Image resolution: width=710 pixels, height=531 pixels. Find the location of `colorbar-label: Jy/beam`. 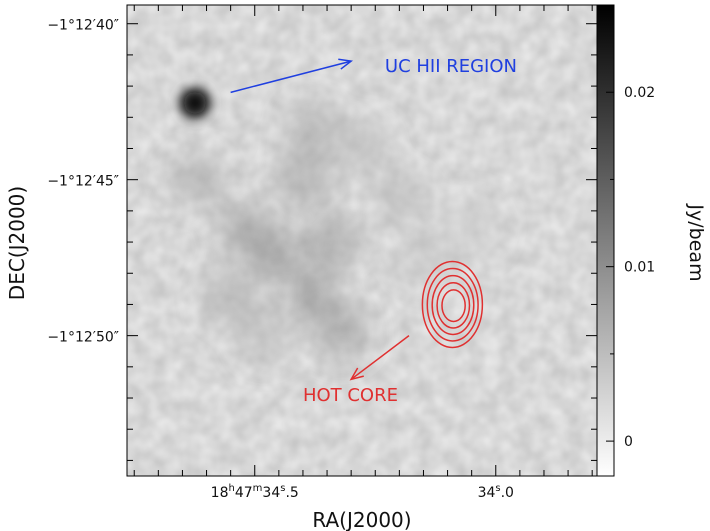

colorbar-label: Jy/beam is located at coordinates (696, 242).